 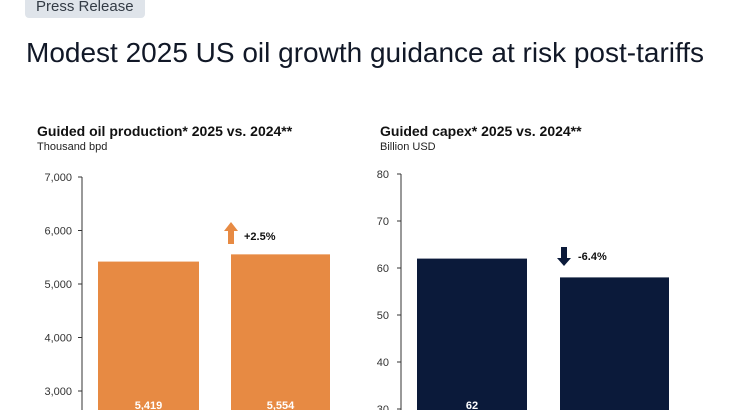 I want to click on chart-1-y-tick-label: 7,000, so click(x=58, y=178).